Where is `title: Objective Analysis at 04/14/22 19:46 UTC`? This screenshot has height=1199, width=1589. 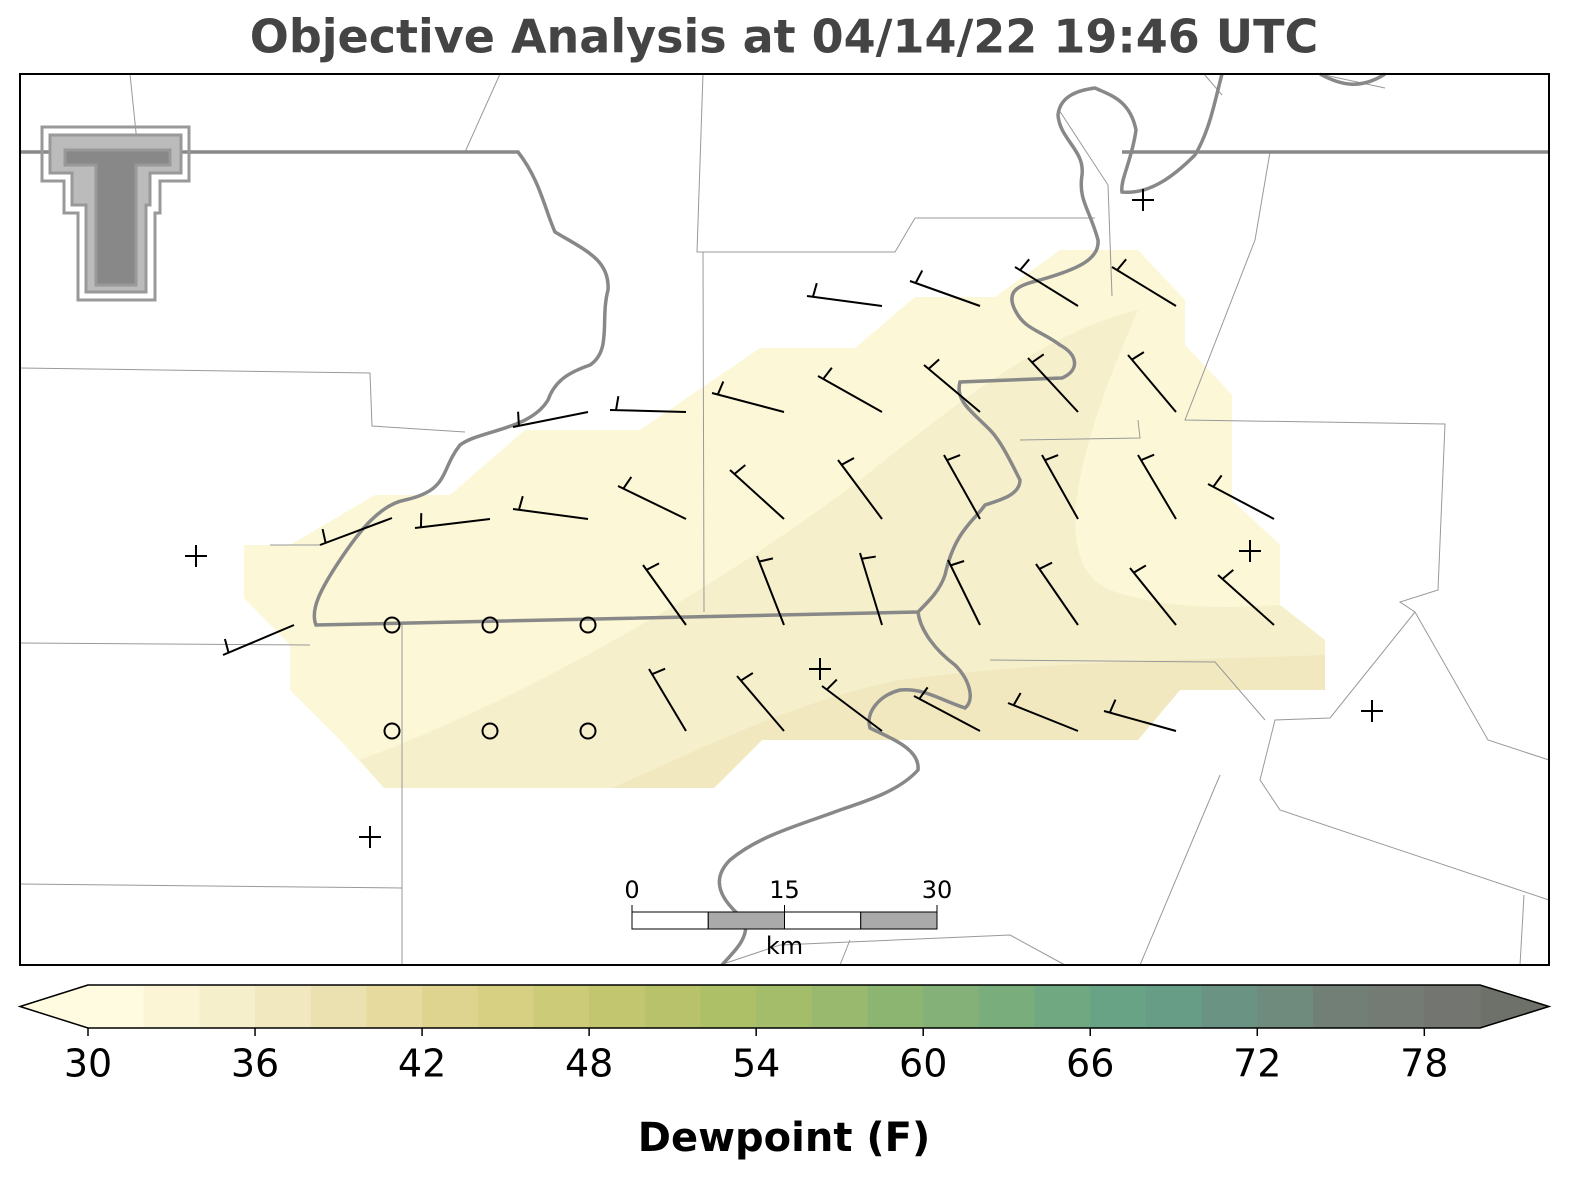
title: Objective Analysis at 04/14/22 19:46 UTC is located at coordinates (784, 37).